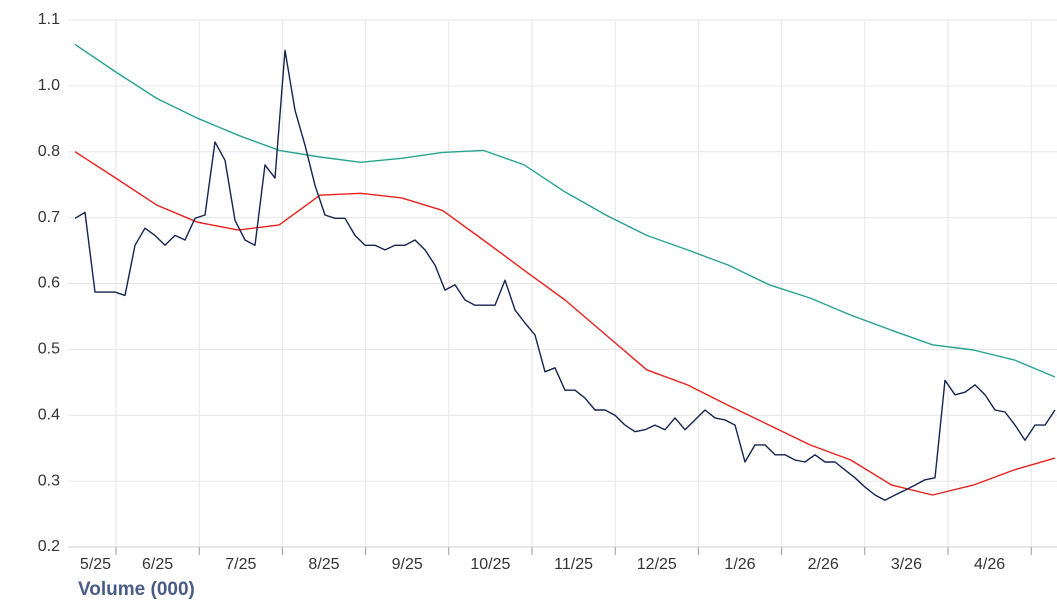 The height and width of the screenshot is (603, 1057). What do you see at coordinates (49, 546) in the screenshot?
I see `y-tick-label: 0.2` at bounding box center [49, 546].